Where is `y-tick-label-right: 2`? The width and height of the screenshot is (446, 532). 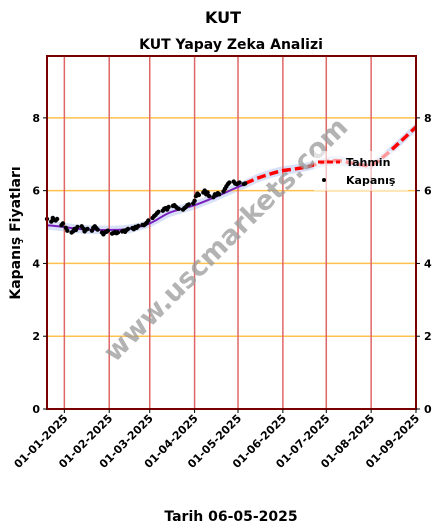
y-tick-label-right: 2 is located at coordinates (428, 336).